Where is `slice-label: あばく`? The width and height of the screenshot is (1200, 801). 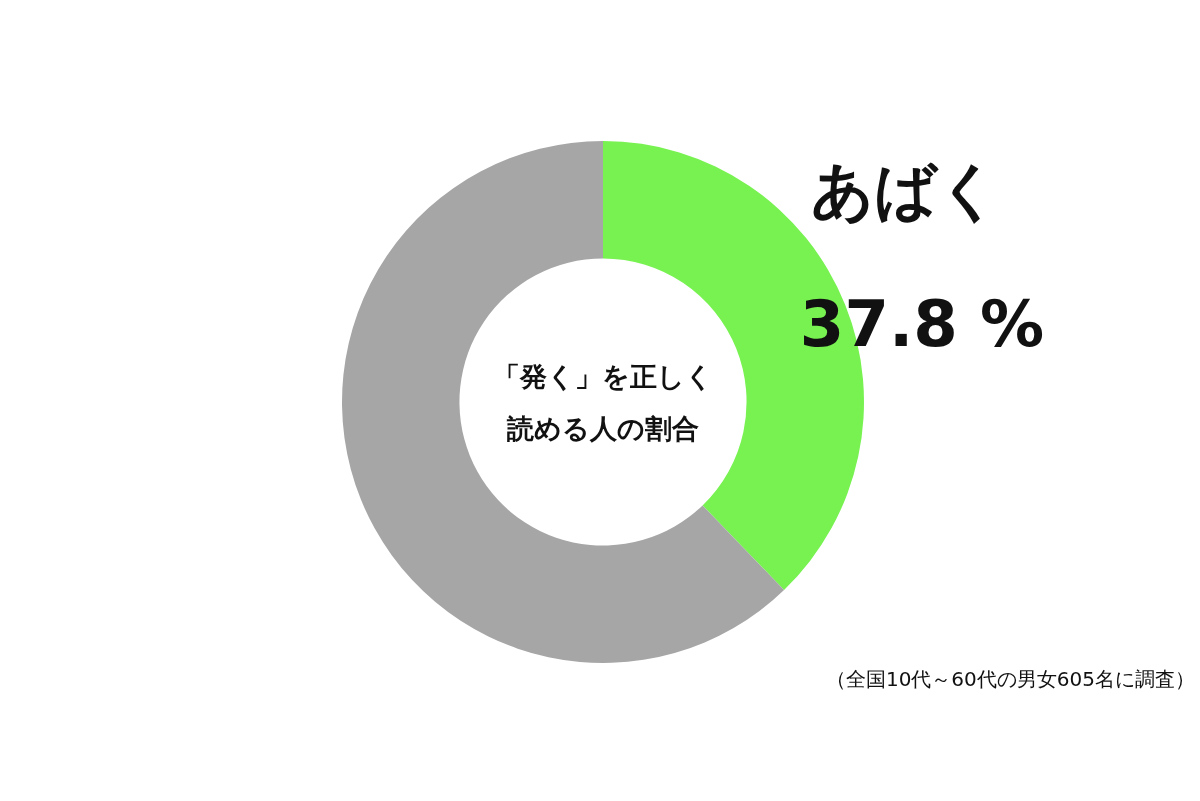 slice-label: あばく is located at coordinates (905, 190).